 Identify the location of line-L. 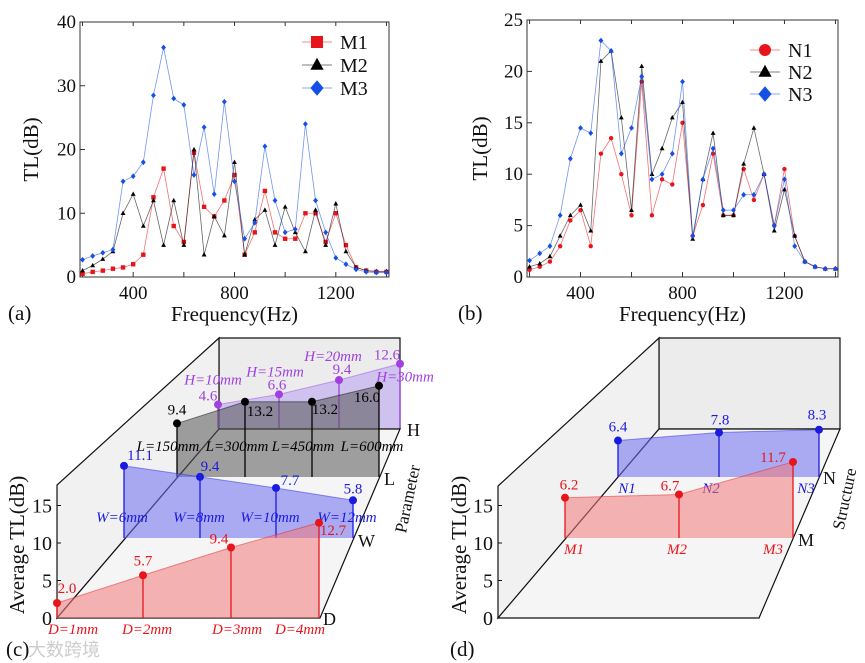
(278, 404).